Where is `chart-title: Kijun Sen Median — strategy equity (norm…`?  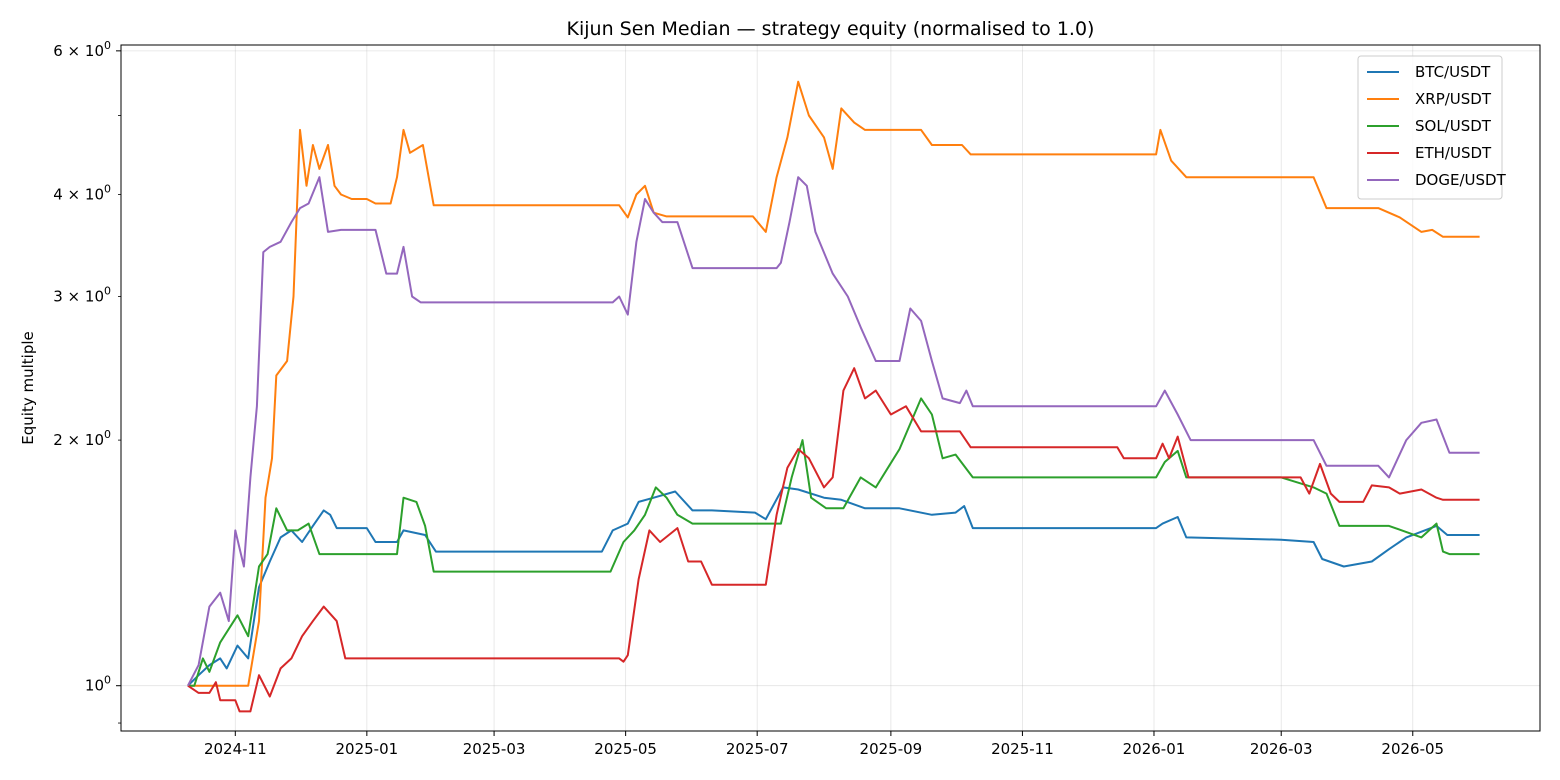
chart-title: Kijun Sen Median — strategy equity (norm… is located at coordinates (831, 29).